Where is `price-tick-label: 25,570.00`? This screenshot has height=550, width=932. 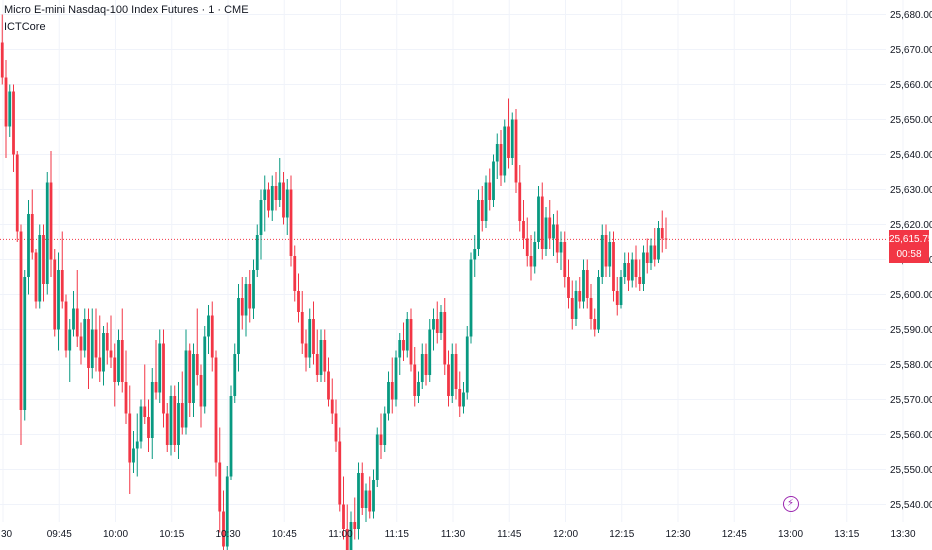
price-tick-label: 25,570.00 is located at coordinates (911, 400).